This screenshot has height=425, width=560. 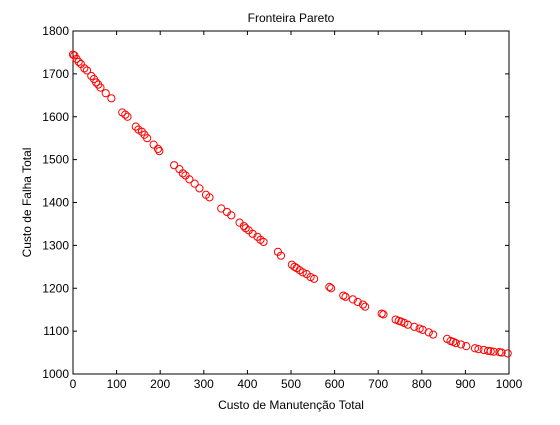 What do you see at coordinates (422, 384) in the screenshot?
I see `x-tick-label: 800` at bounding box center [422, 384].